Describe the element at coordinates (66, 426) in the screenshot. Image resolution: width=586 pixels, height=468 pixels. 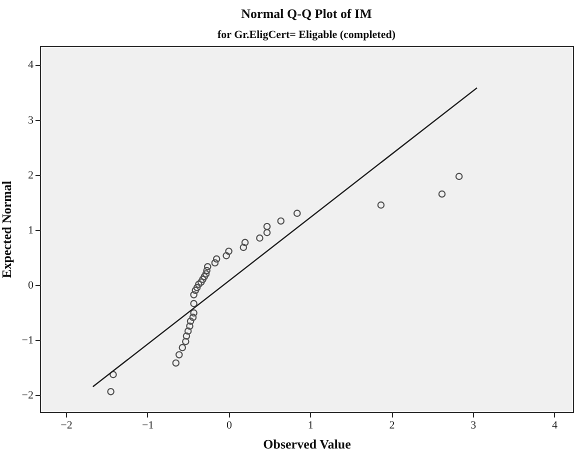
I see `x-tick-label: −2` at that location.